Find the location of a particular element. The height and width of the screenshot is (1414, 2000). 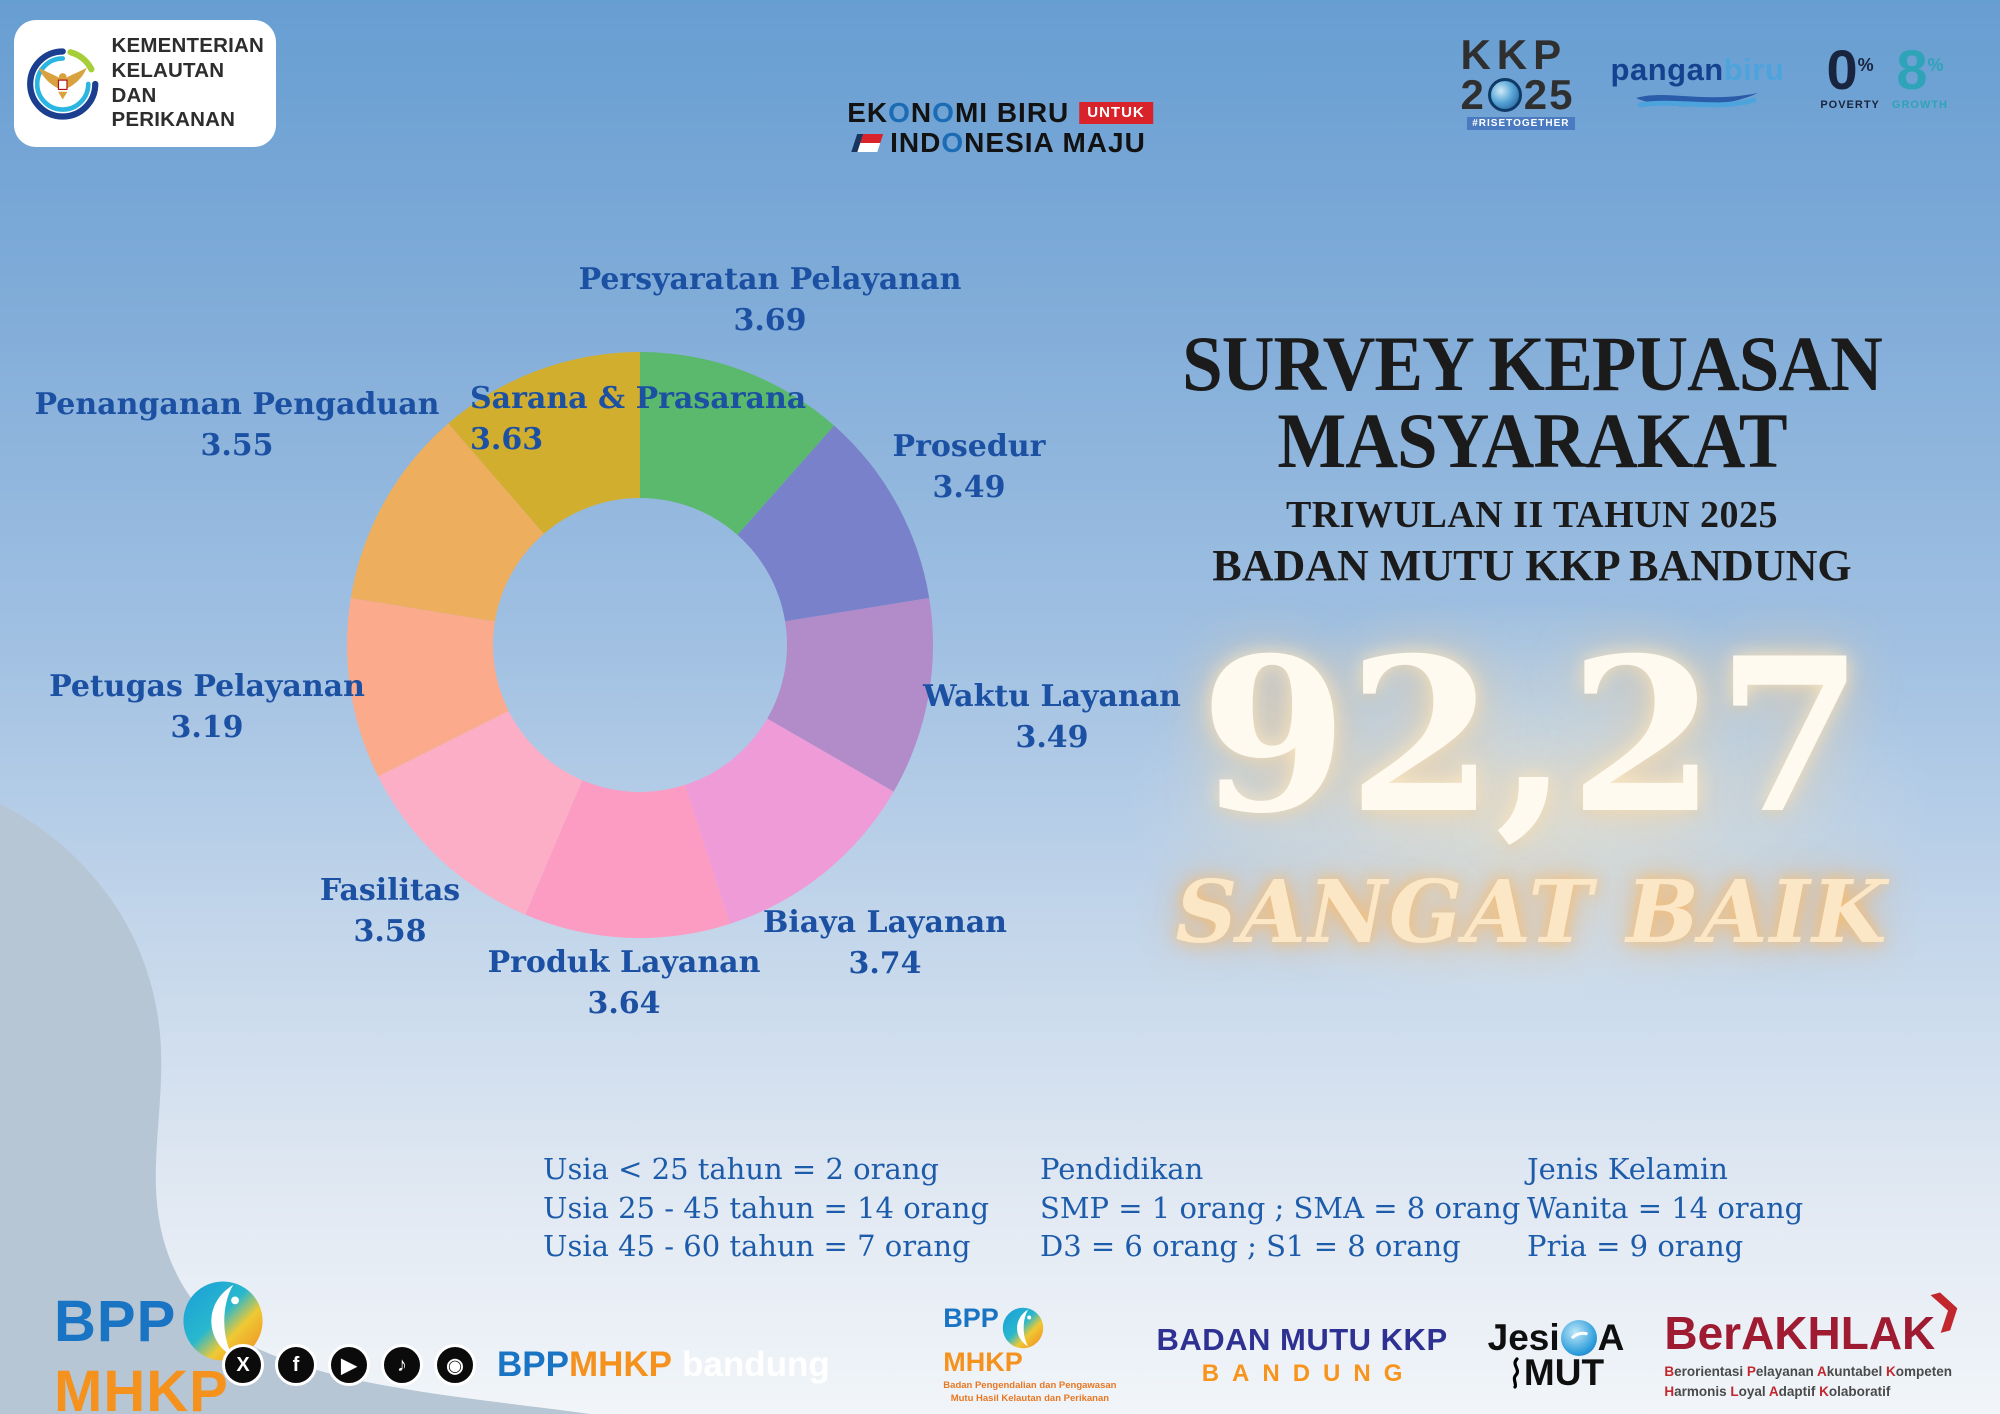

tagline-line2: INDONESIA MAJU is located at coordinates (1000, 143).